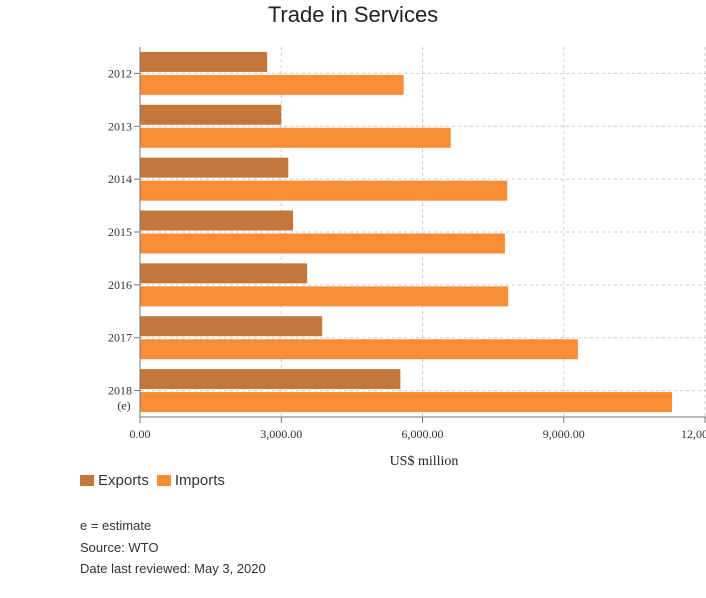 The height and width of the screenshot is (598, 706). Describe the element at coordinates (423, 434) in the screenshot. I see `x-tick-label: 6,000.00` at that location.